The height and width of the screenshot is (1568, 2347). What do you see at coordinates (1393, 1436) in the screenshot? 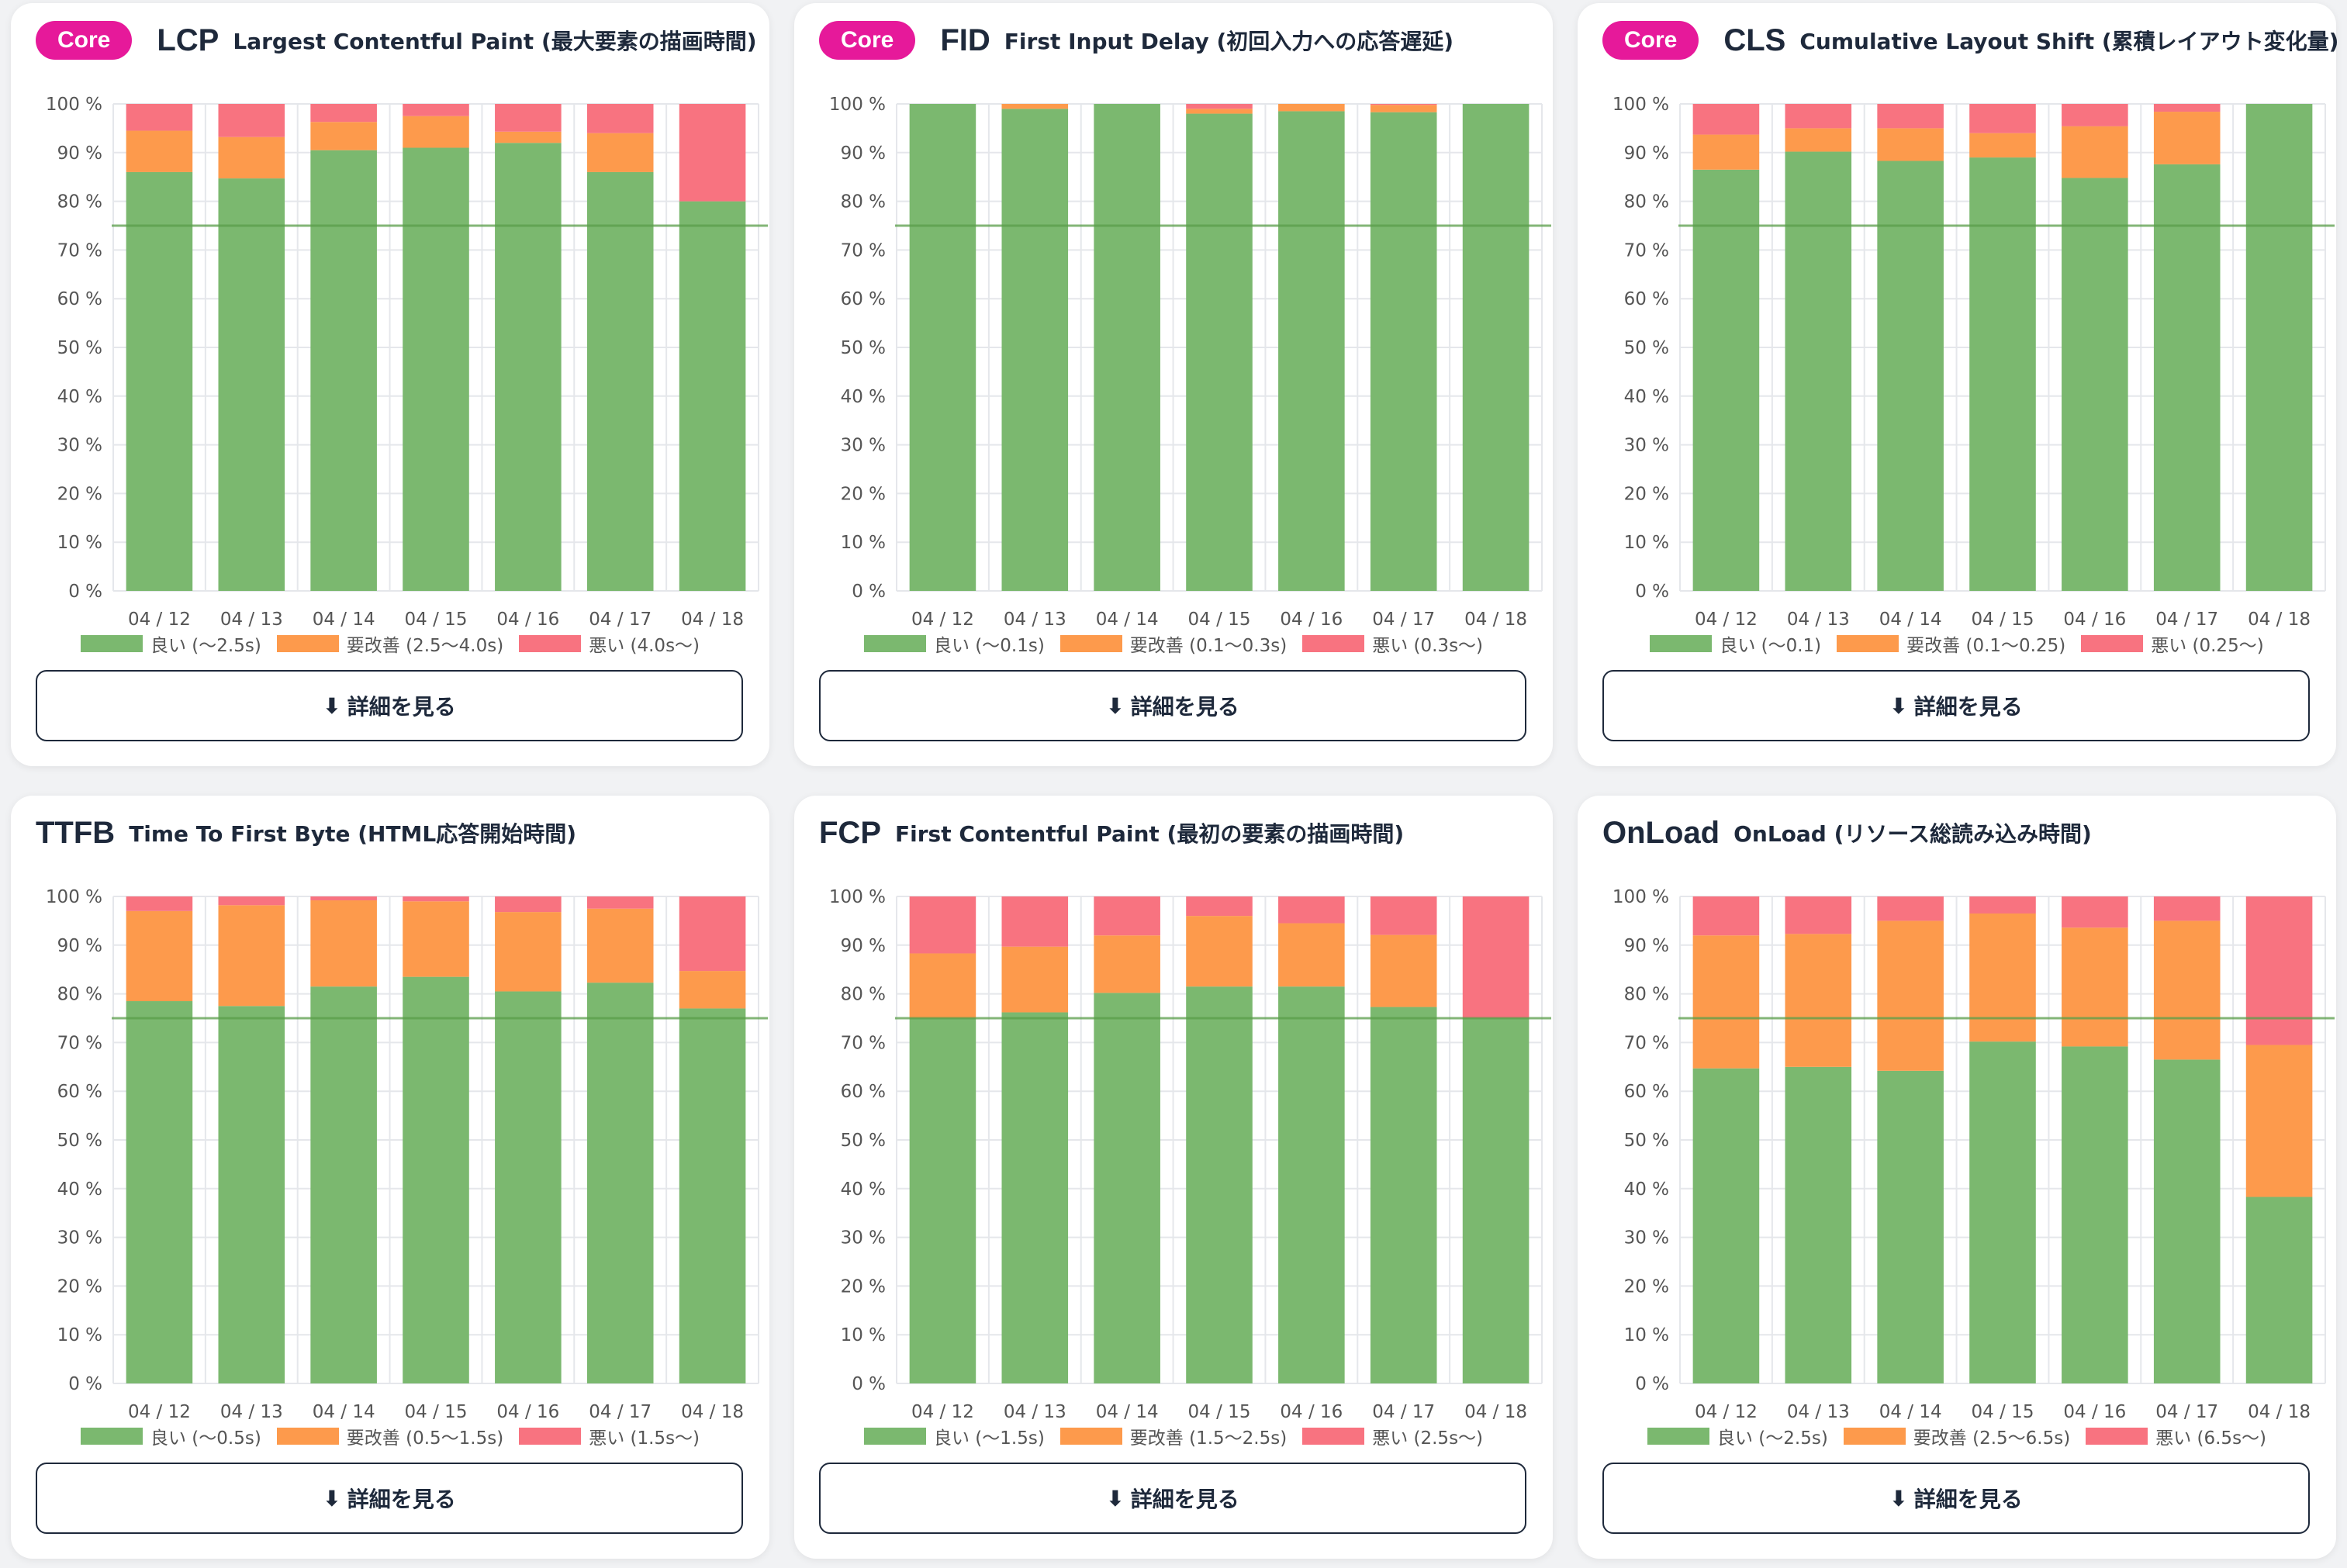
I see `legend-item-poor: 悪い (2.5s〜)` at bounding box center [1393, 1436].